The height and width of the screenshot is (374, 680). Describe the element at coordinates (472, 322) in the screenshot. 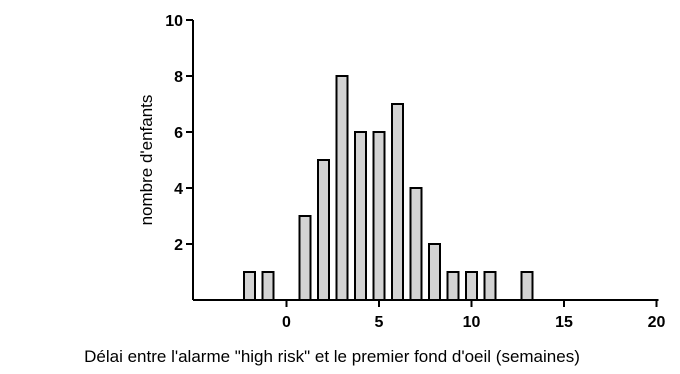

I see `x-tick-label: 10` at that location.